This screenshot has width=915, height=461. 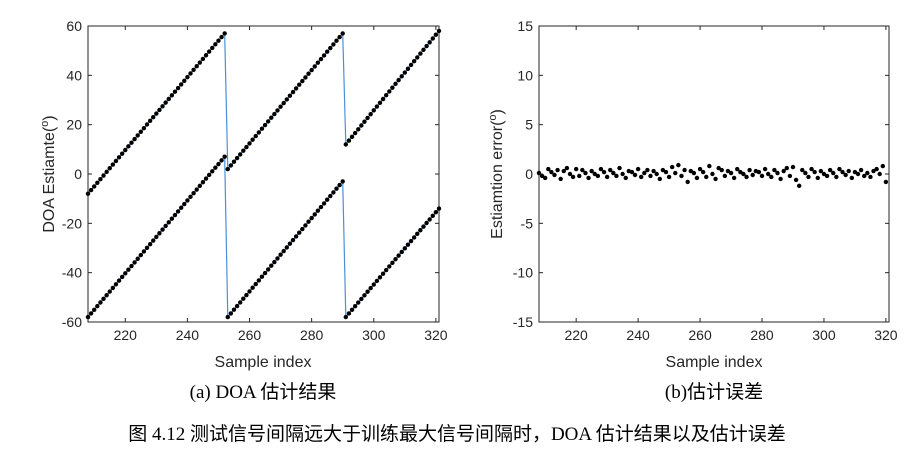 What do you see at coordinates (74, 125) in the screenshot?
I see `plot-a-y-tick-label: 20` at bounding box center [74, 125].